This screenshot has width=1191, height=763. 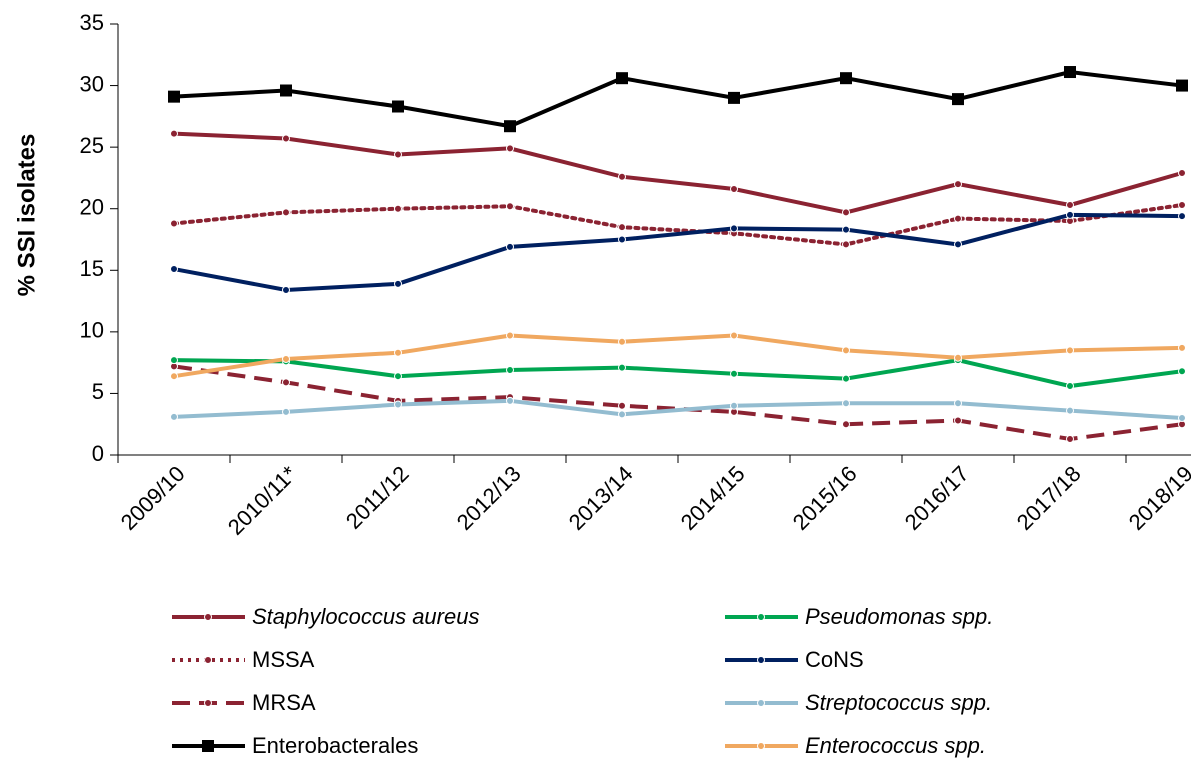 What do you see at coordinates (601, 498) in the screenshot?
I see `x-tick-label: 2013/14` at bounding box center [601, 498].